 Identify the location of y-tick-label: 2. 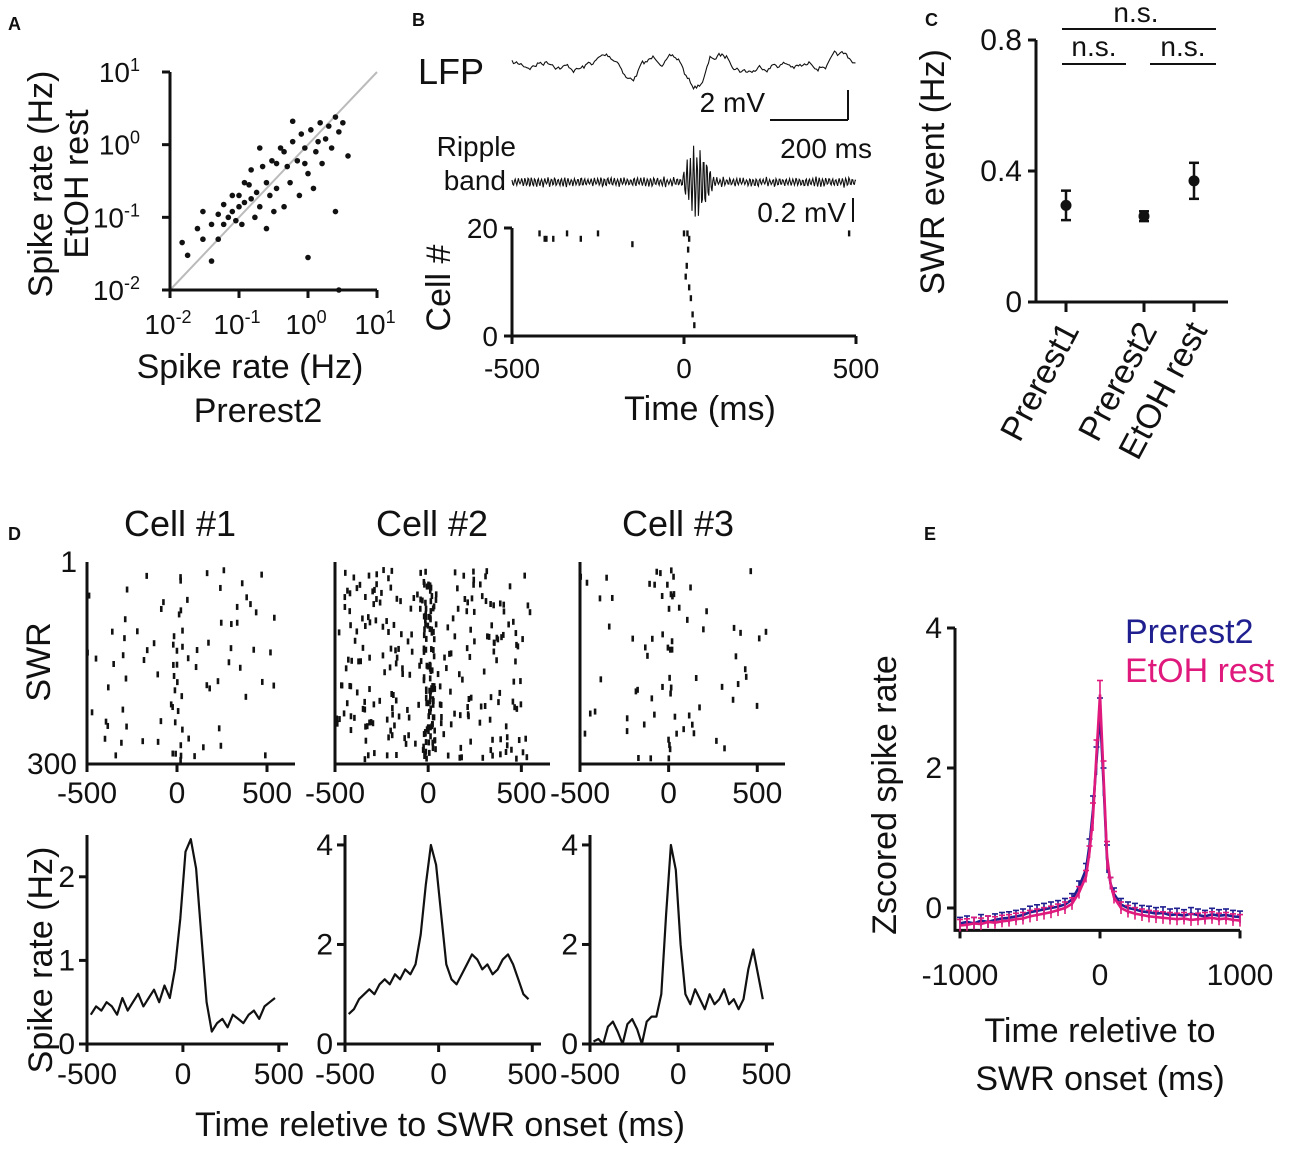
(933, 768).